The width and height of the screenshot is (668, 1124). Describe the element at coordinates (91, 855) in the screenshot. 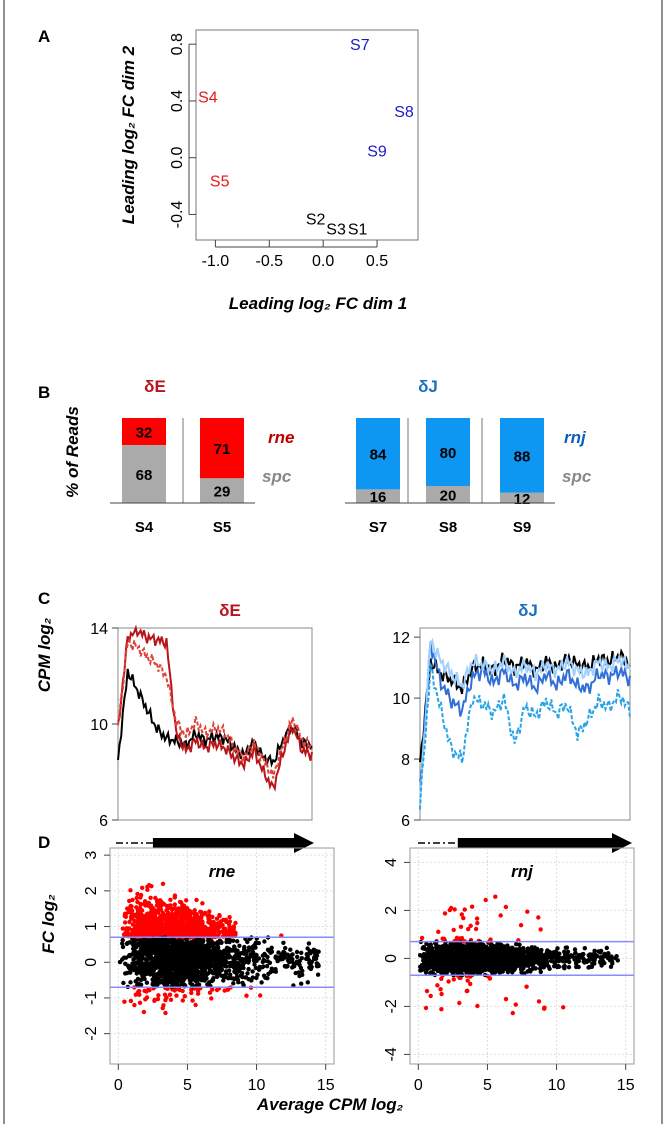

I see `d-left-ytick-label: 3` at that location.